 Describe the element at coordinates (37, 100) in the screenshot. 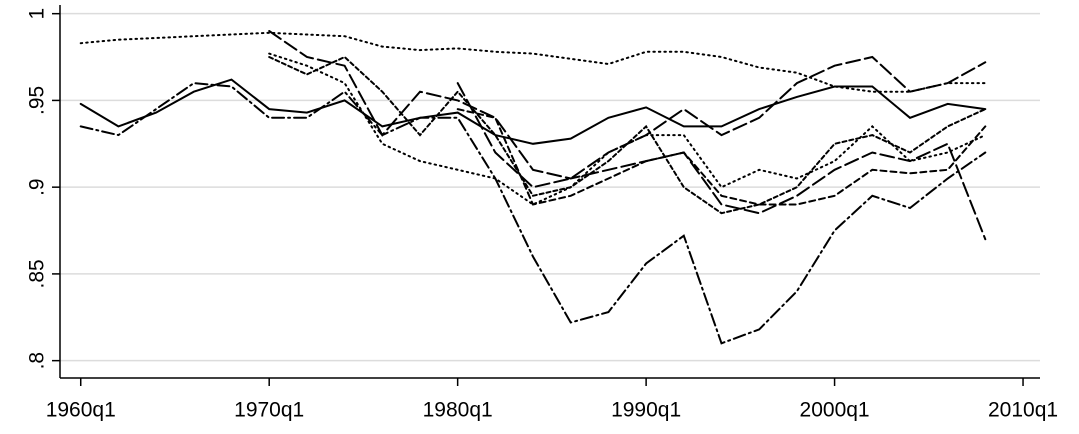

I see `y-tick-label: .95` at that location.